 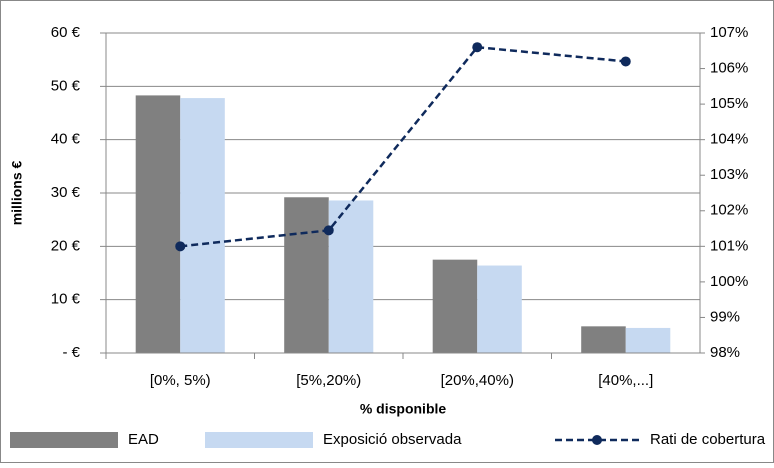 What do you see at coordinates (403, 409) in the screenshot?
I see `x-axis-label: % disponible` at bounding box center [403, 409].